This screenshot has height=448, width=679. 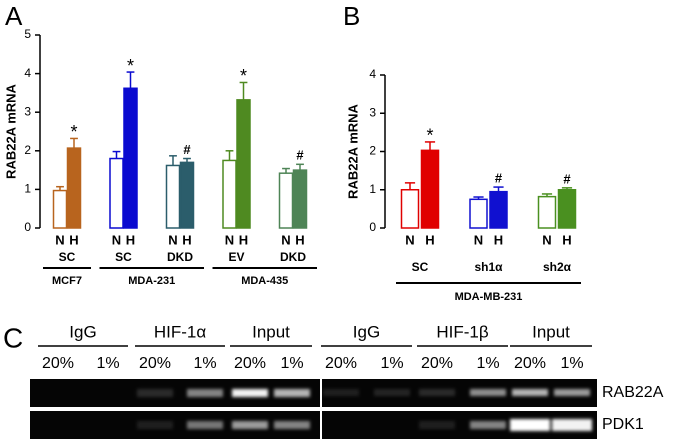 What do you see at coordinates (82, 331) in the screenshot?
I see `lane-group-label: IgG` at bounding box center [82, 331].